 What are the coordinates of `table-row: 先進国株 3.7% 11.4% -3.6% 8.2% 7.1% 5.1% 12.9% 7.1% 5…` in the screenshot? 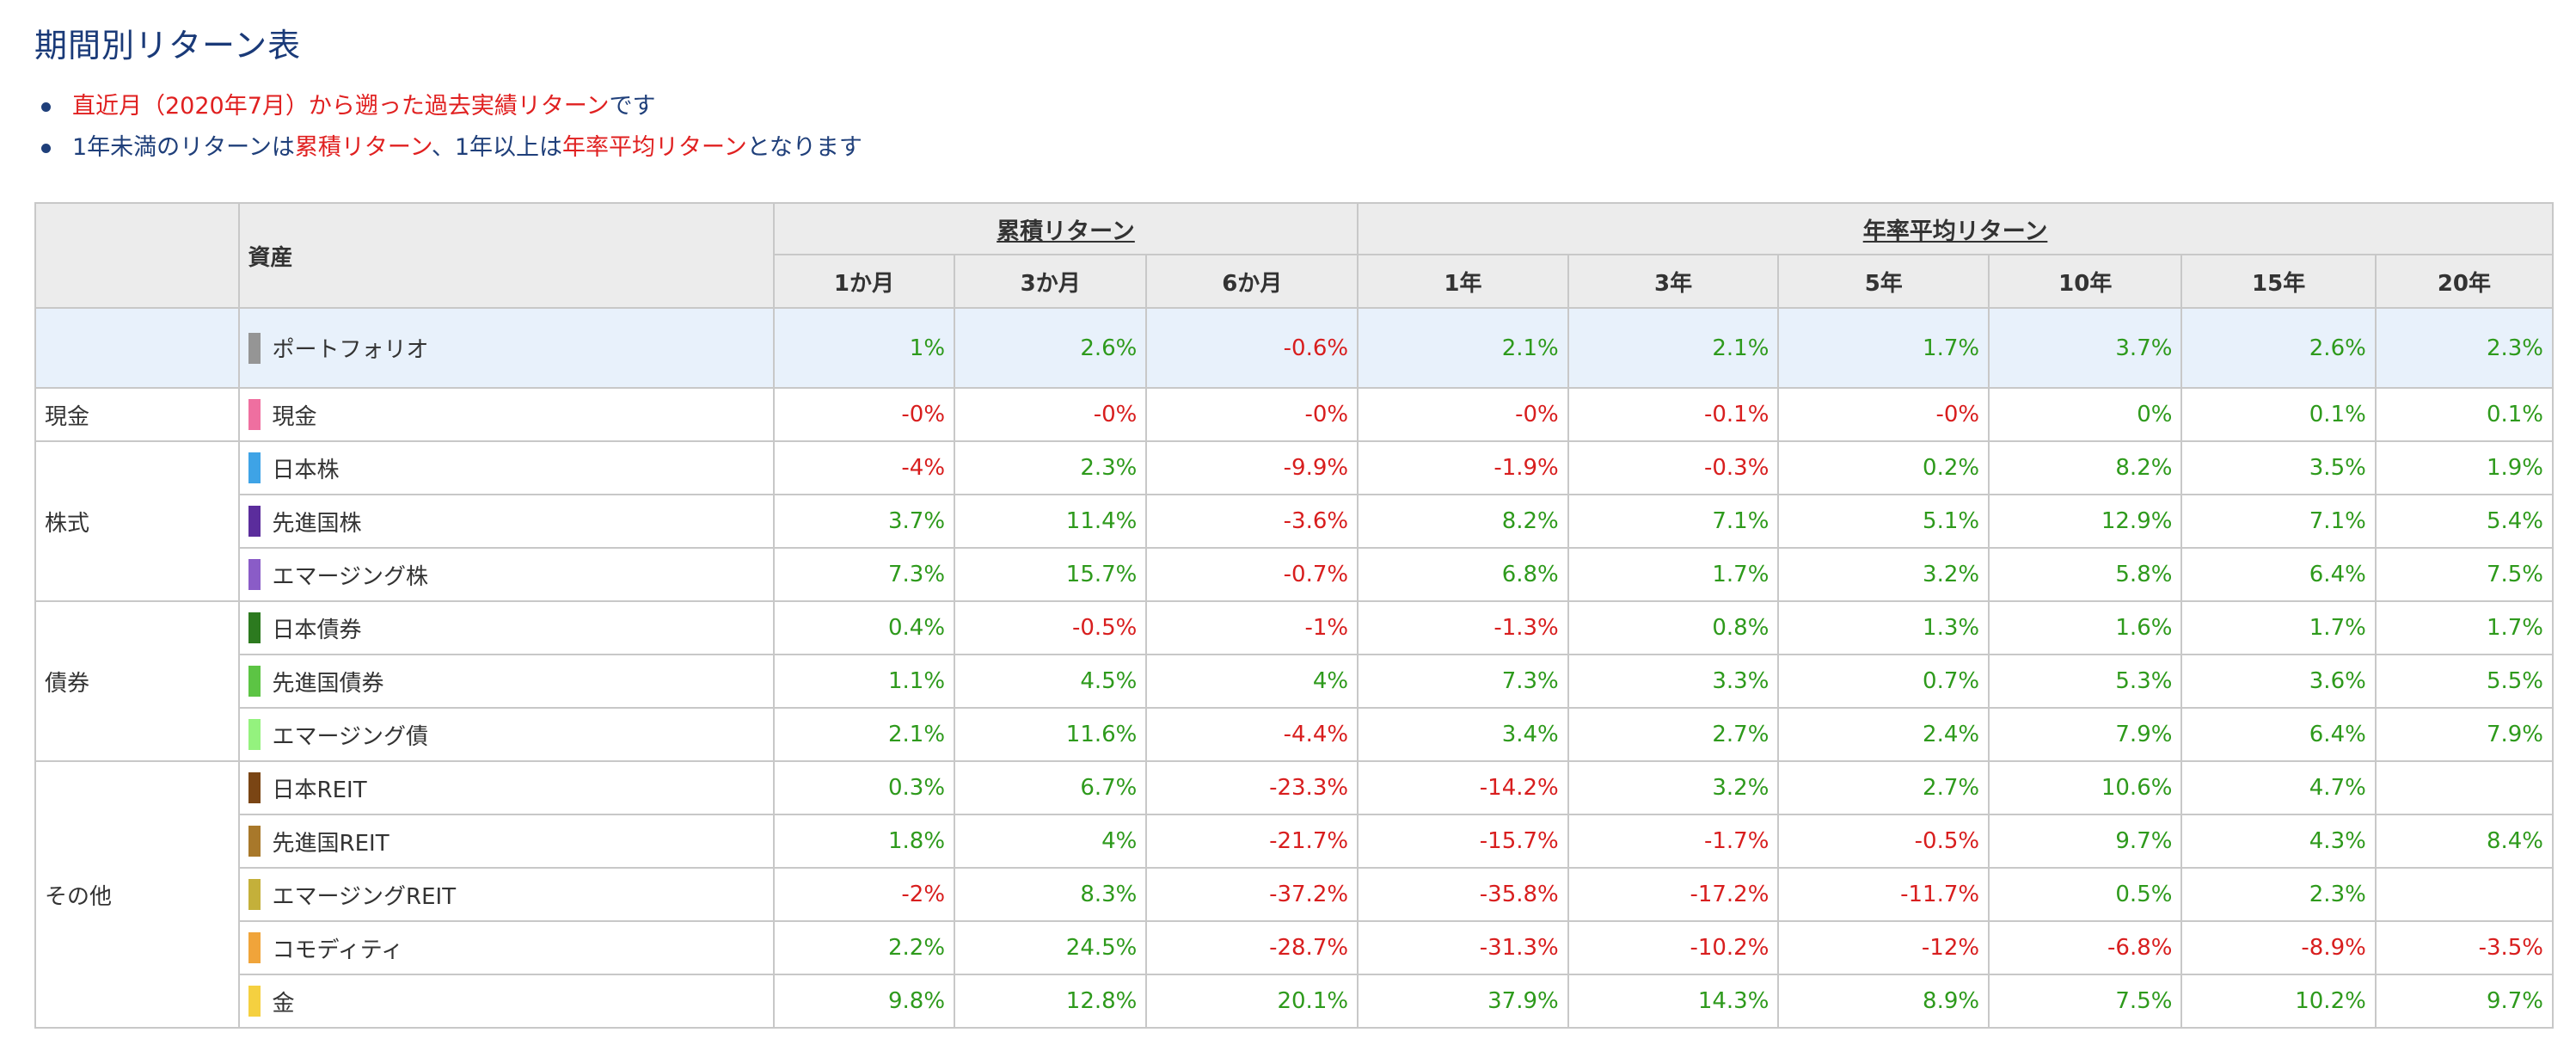 It's located at (1295, 522).